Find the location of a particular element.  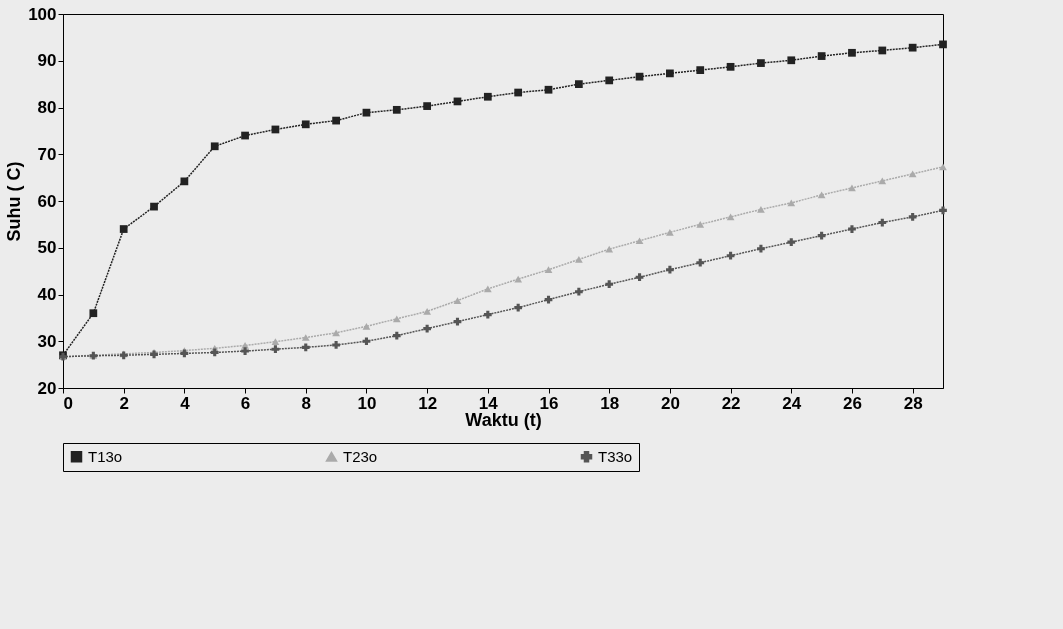

x-tick-label: 26 is located at coordinates (852, 403).